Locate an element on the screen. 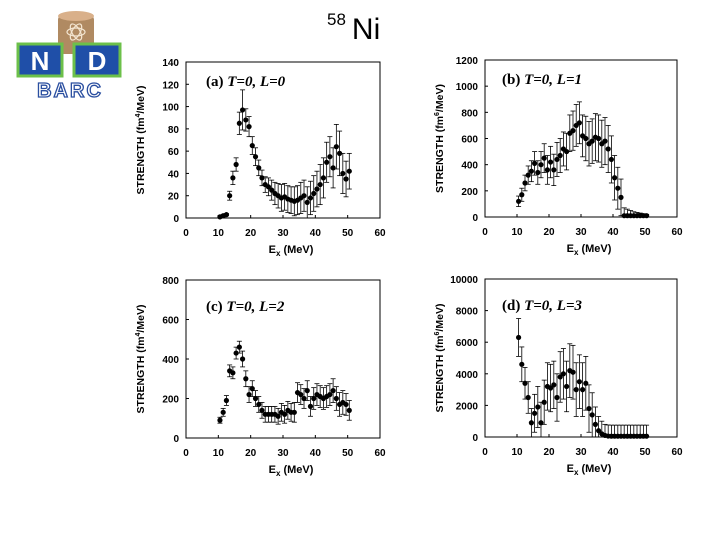  x-tick-label: 30 is located at coordinates (283, 453).